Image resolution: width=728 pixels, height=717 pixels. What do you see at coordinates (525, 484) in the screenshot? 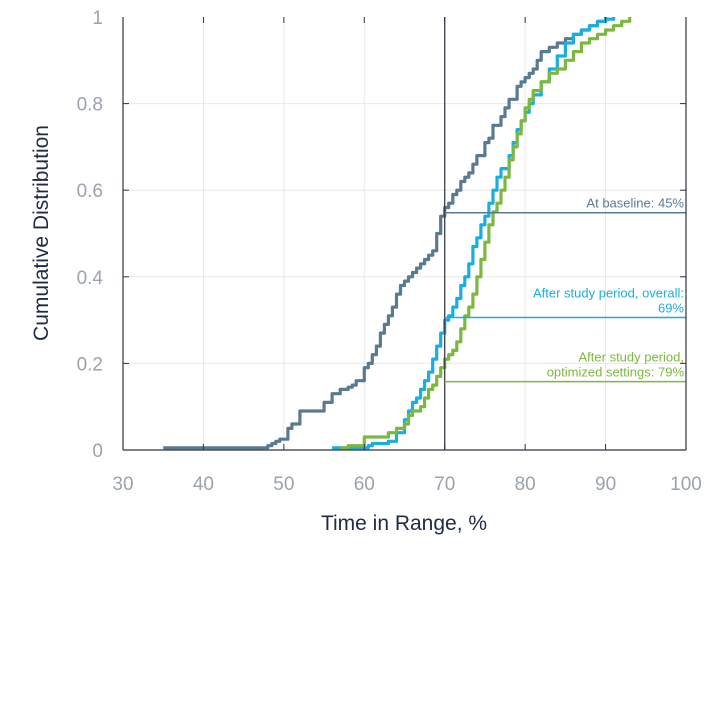
I see `x-tick-label: 80` at bounding box center [525, 484].